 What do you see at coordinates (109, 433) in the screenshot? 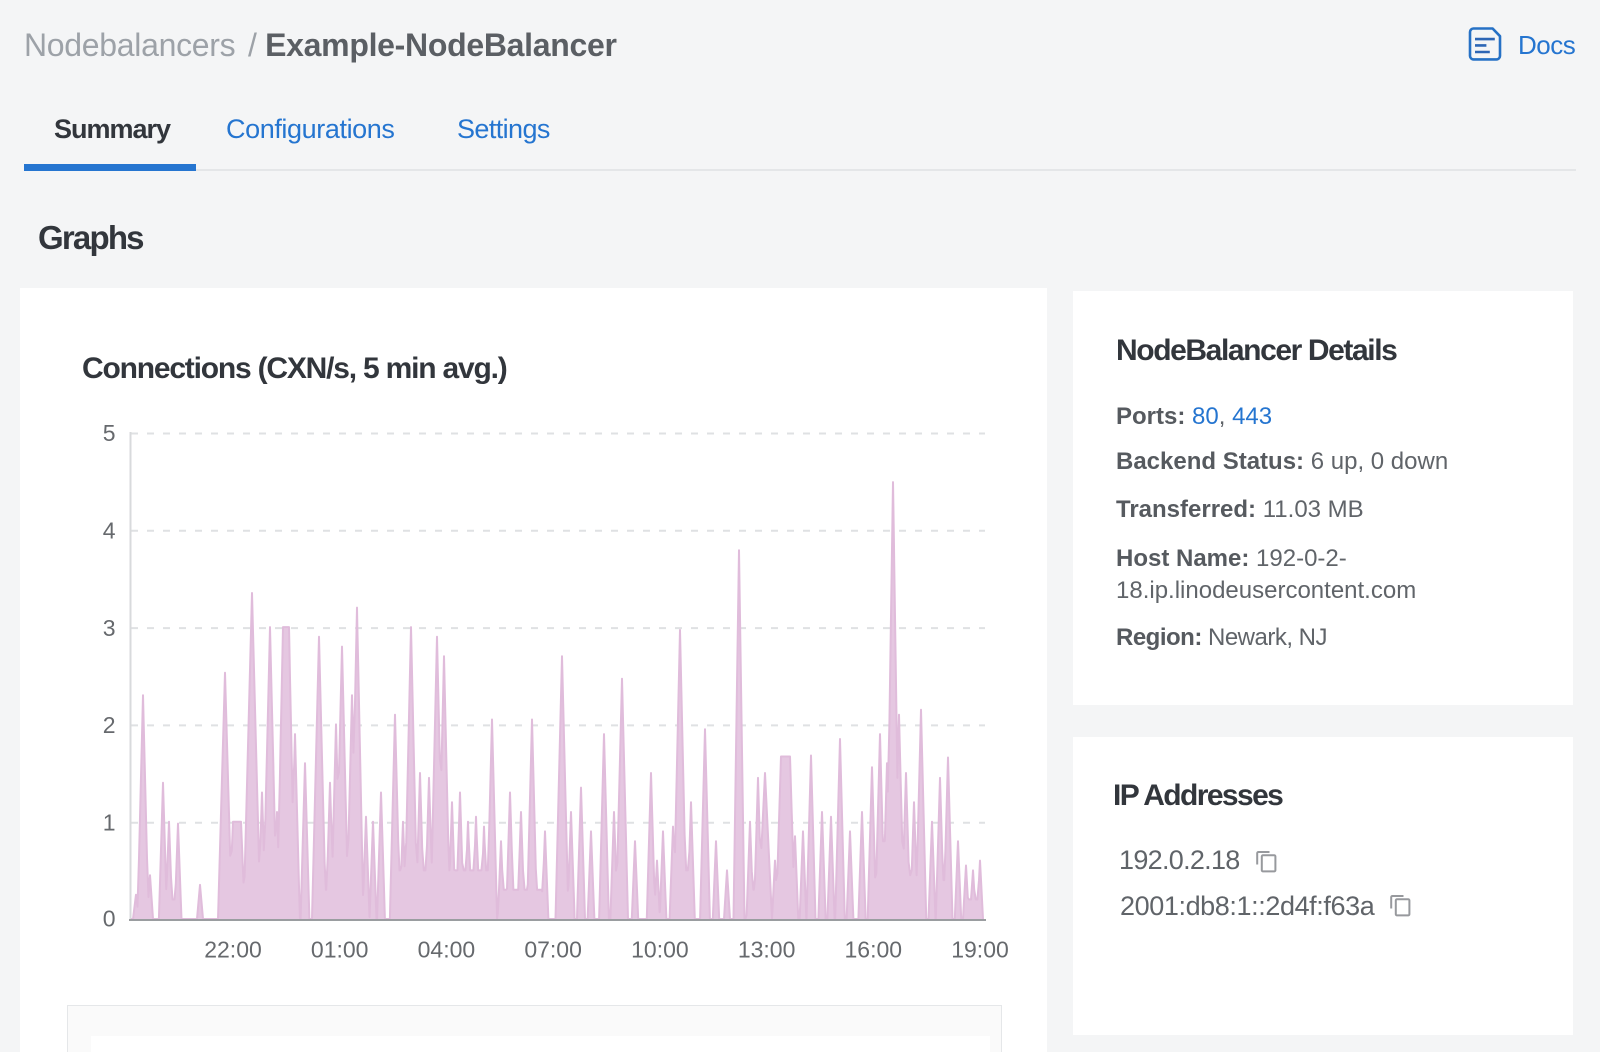
I see `svg-text: 5` at bounding box center [109, 433].